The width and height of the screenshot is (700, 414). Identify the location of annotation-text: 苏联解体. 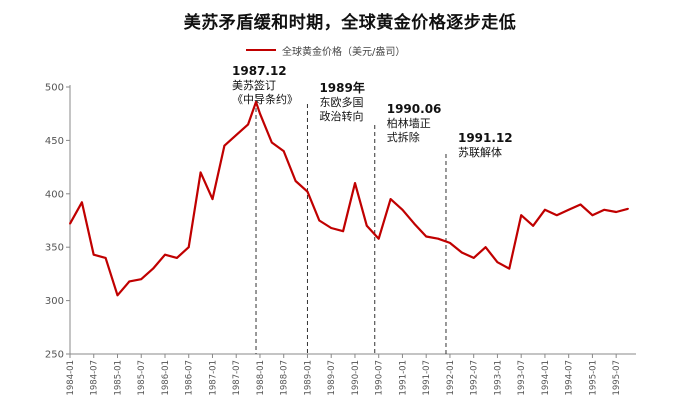
(480, 152).